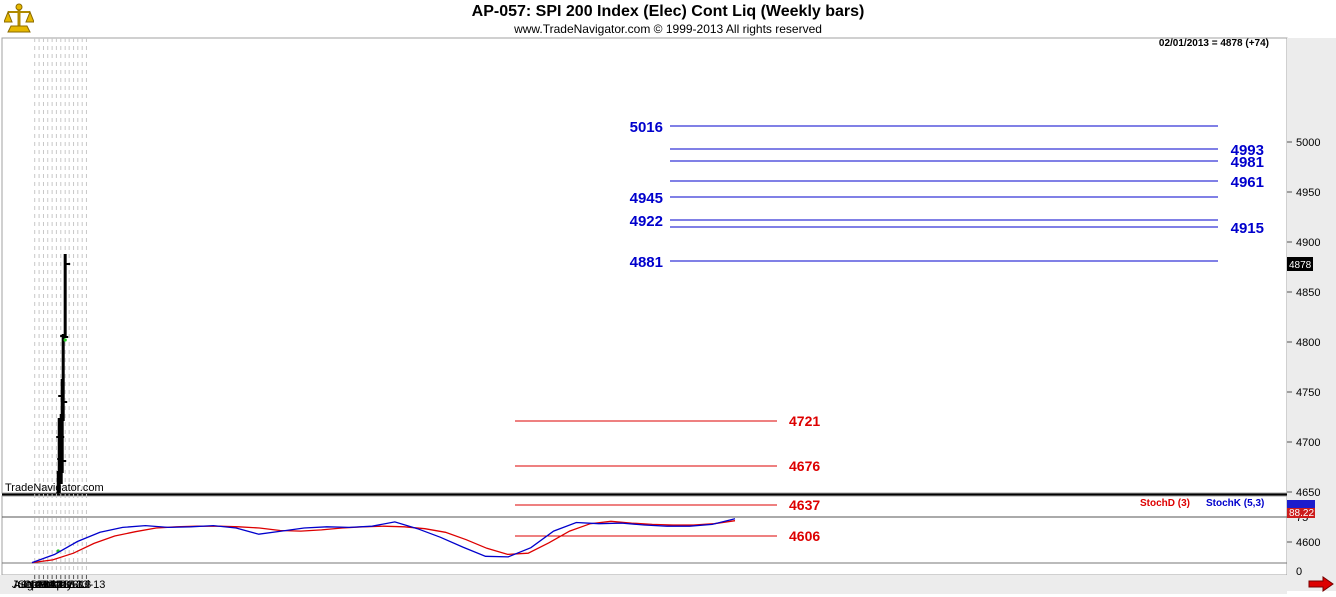 The height and width of the screenshot is (597, 1336). I want to click on stochk-value-box, so click(1301, 504).